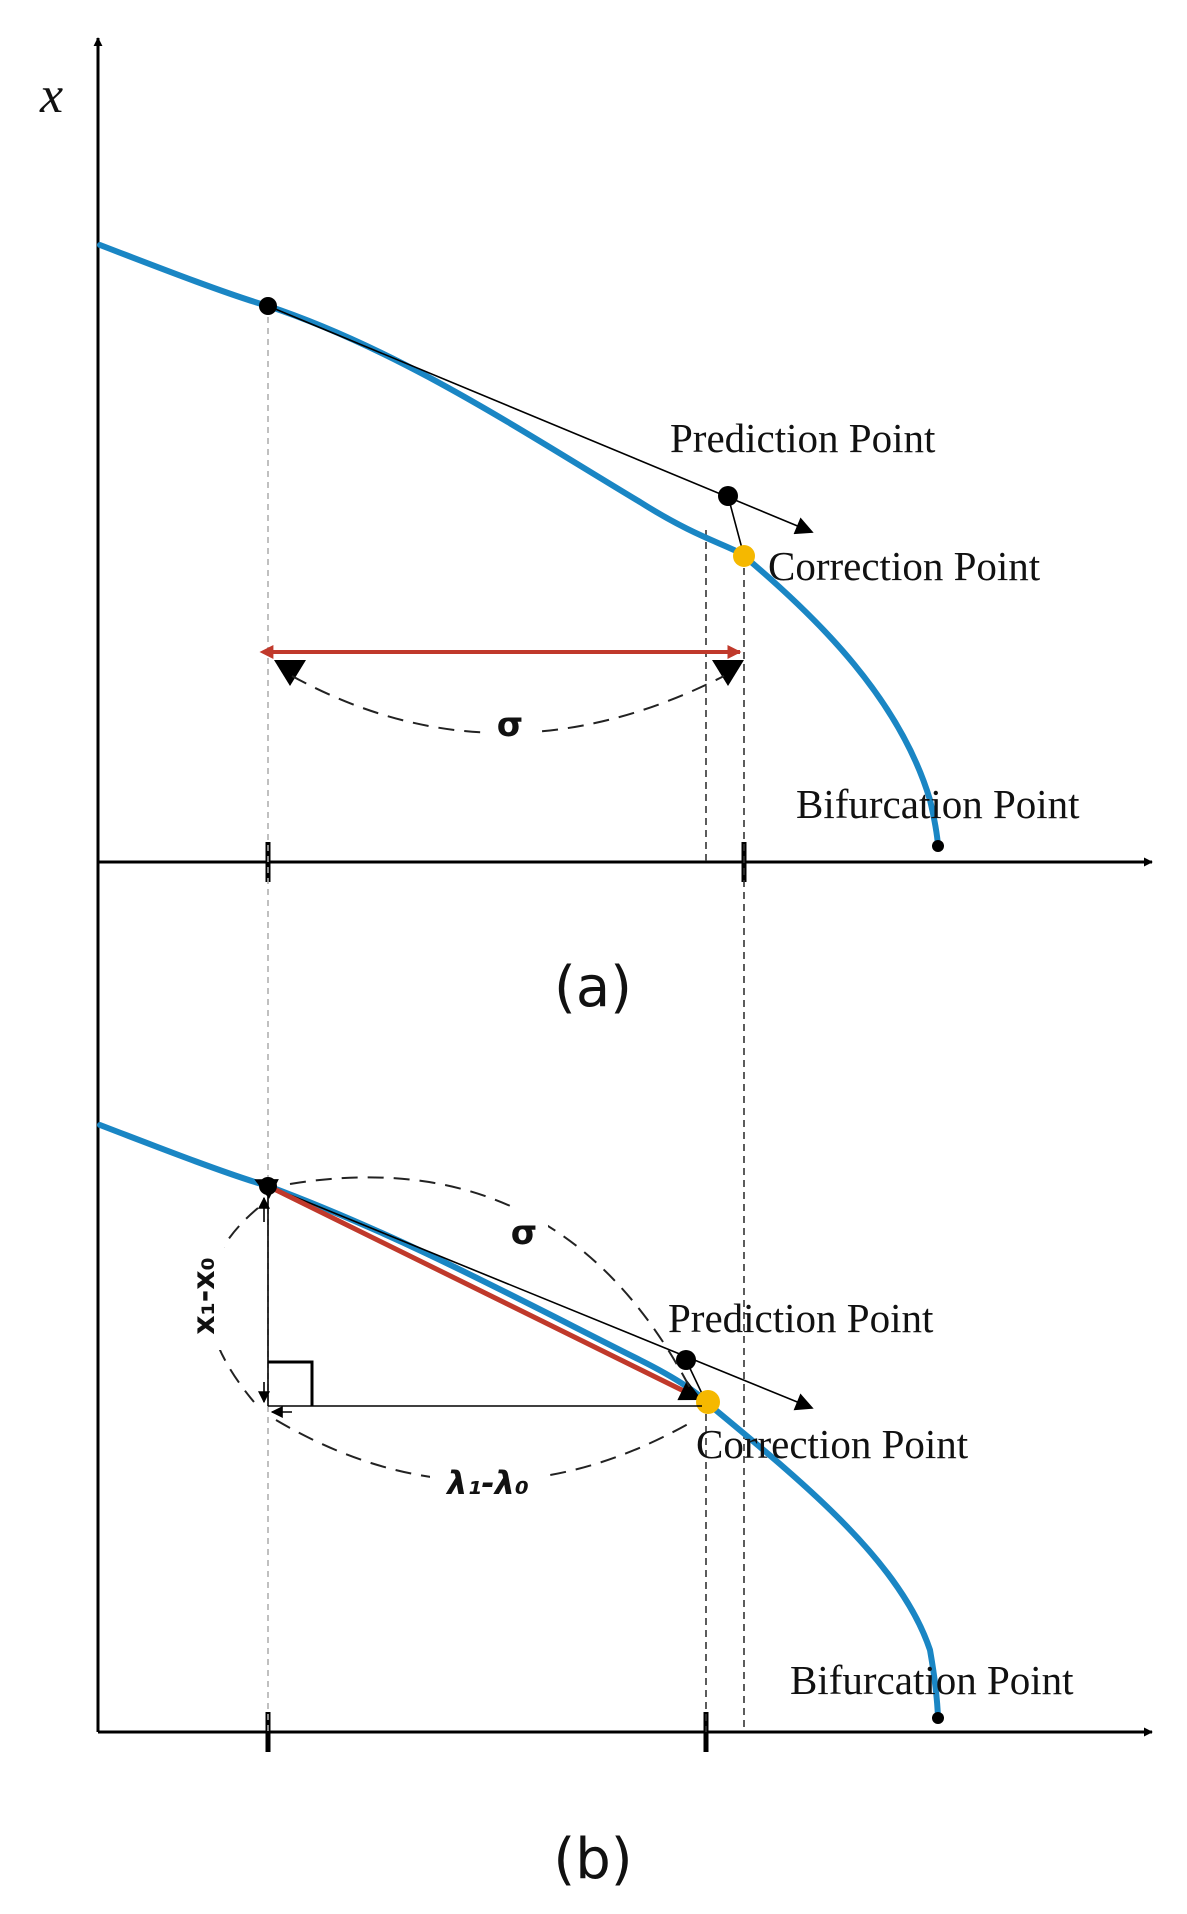  I want to click on dx-label-b: x₁-x₀, so click(204, 1295).